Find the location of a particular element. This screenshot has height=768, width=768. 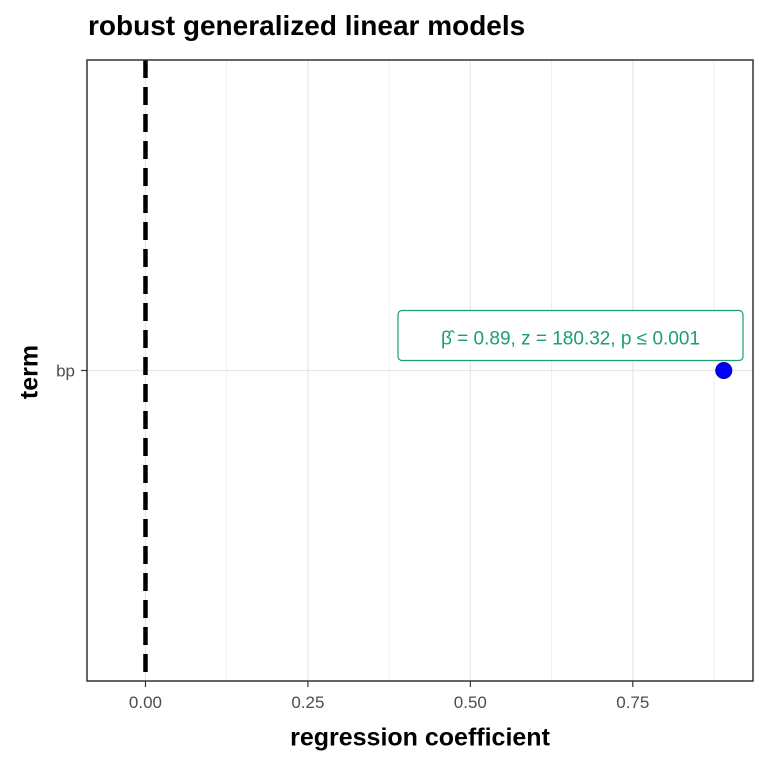

x-axis-label: regression coefficient is located at coordinates (420, 737).